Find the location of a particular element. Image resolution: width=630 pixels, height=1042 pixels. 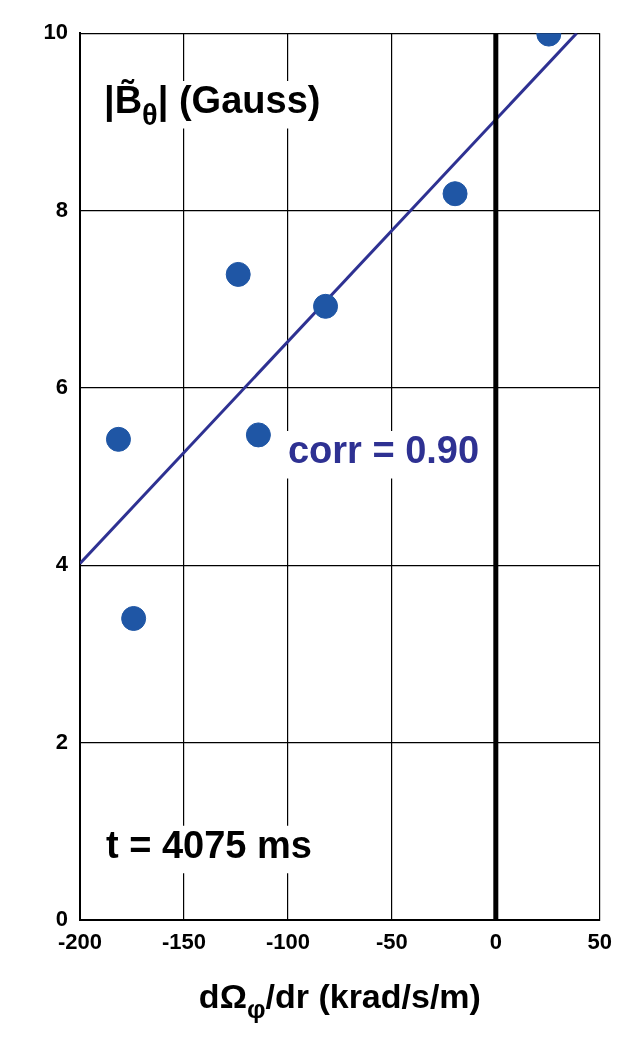

x-tick-label: 0 is located at coordinates (495, 942).